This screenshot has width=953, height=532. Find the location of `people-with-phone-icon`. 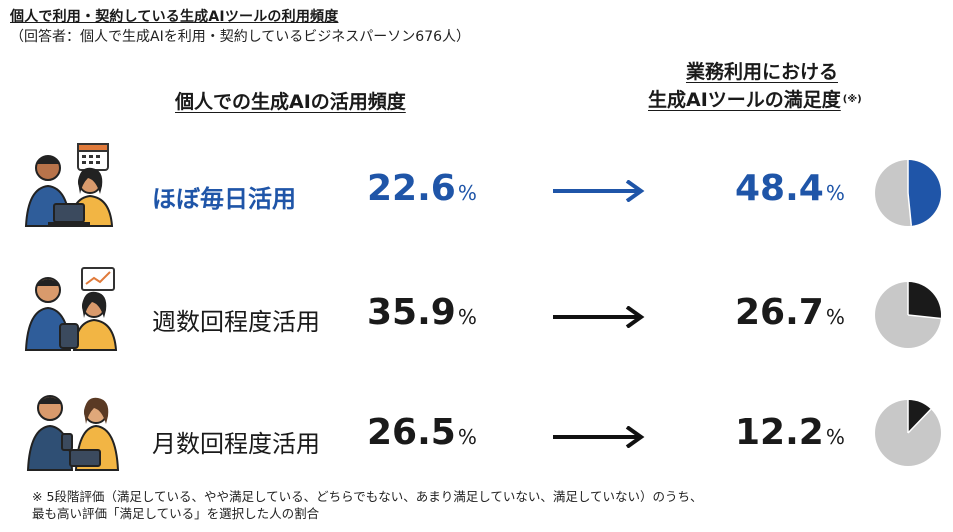

people-with-phone-icon is located at coordinates (73, 433).